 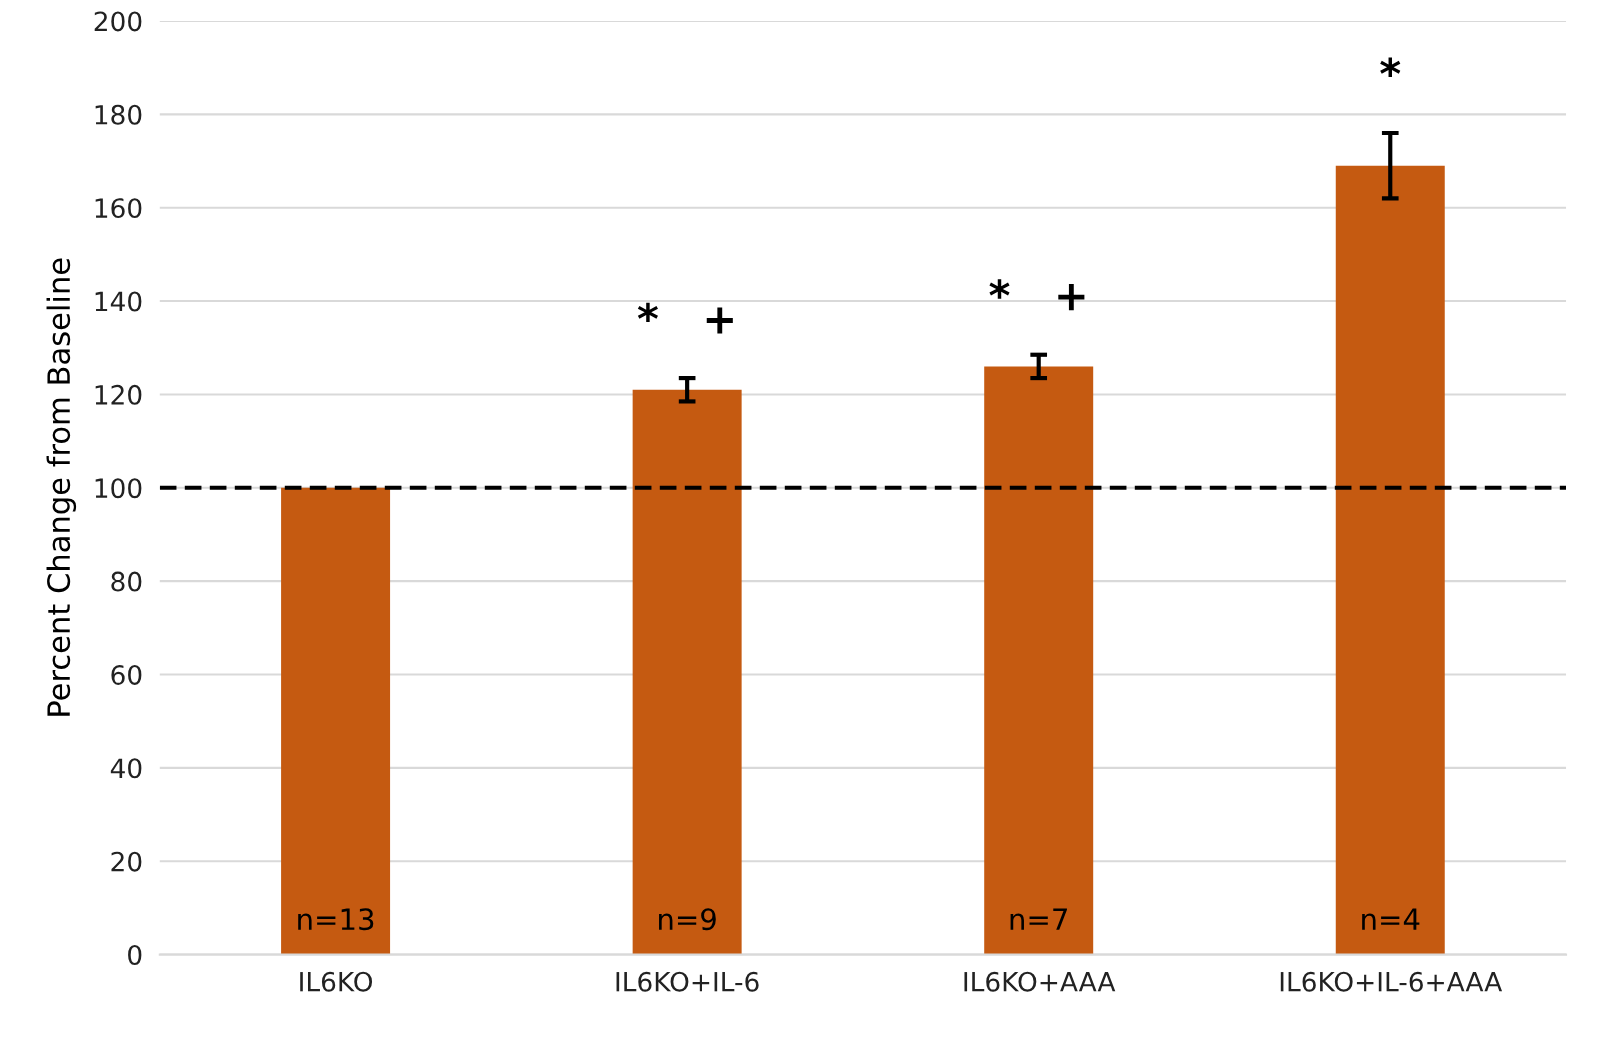 What do you see at coordinates (1391, 981) in the screenshot?
I see `x-tick-label: IL6KO+IL-6+AAA` at bounding box center [1391, 981].